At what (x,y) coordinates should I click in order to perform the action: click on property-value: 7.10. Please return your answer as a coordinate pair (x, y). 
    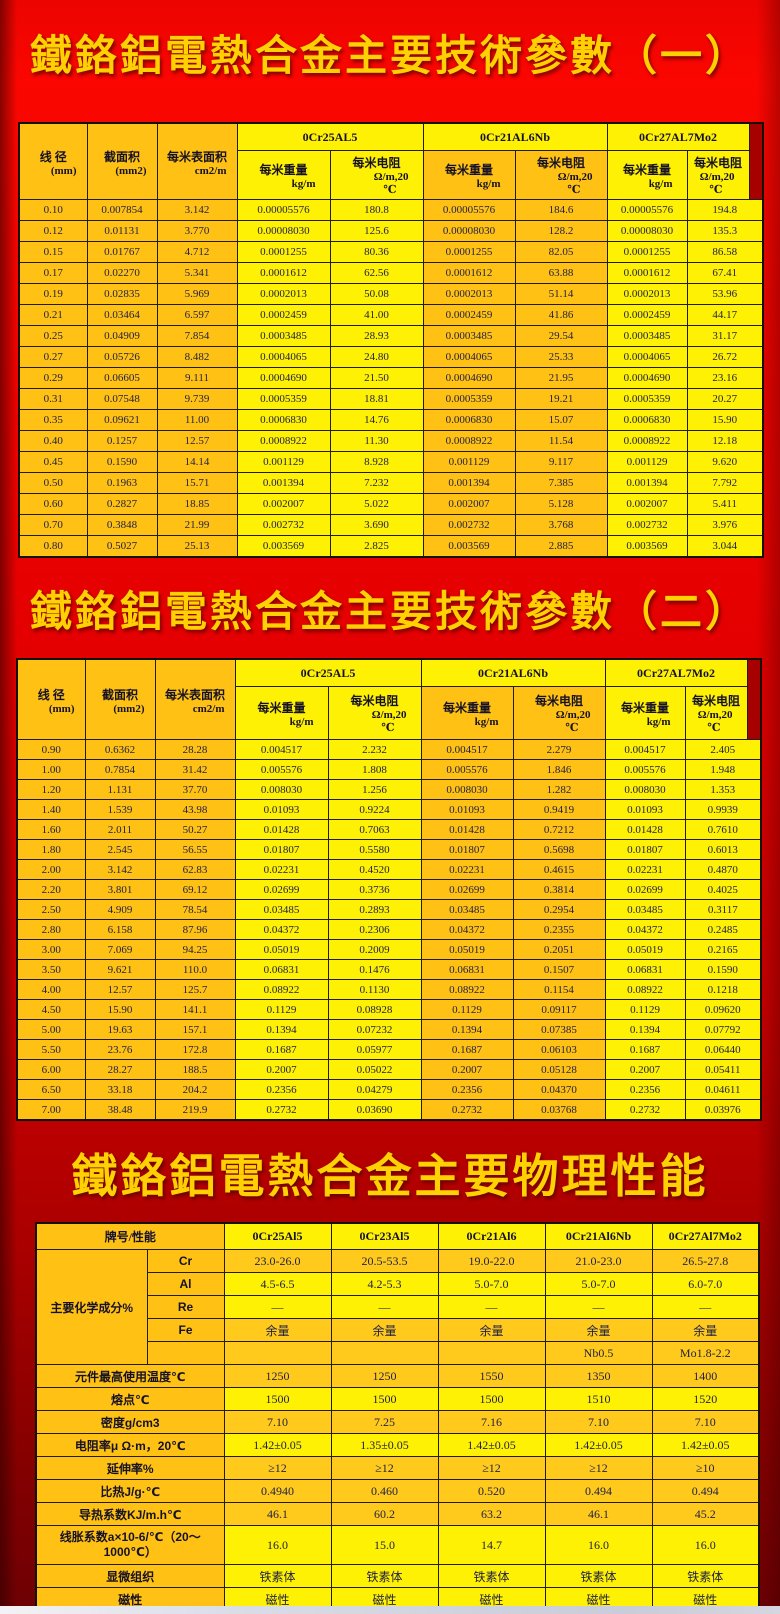
    Looking at the image, I should click on (598, 1422).